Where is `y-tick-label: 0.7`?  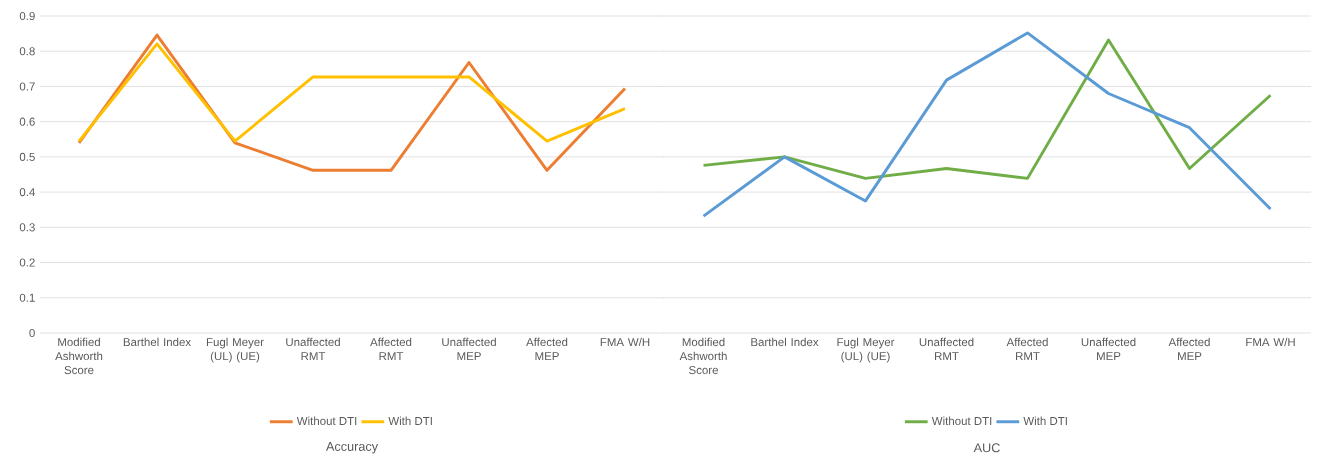 y-tick-label: 0.7 is located at coordinates (27, 86).